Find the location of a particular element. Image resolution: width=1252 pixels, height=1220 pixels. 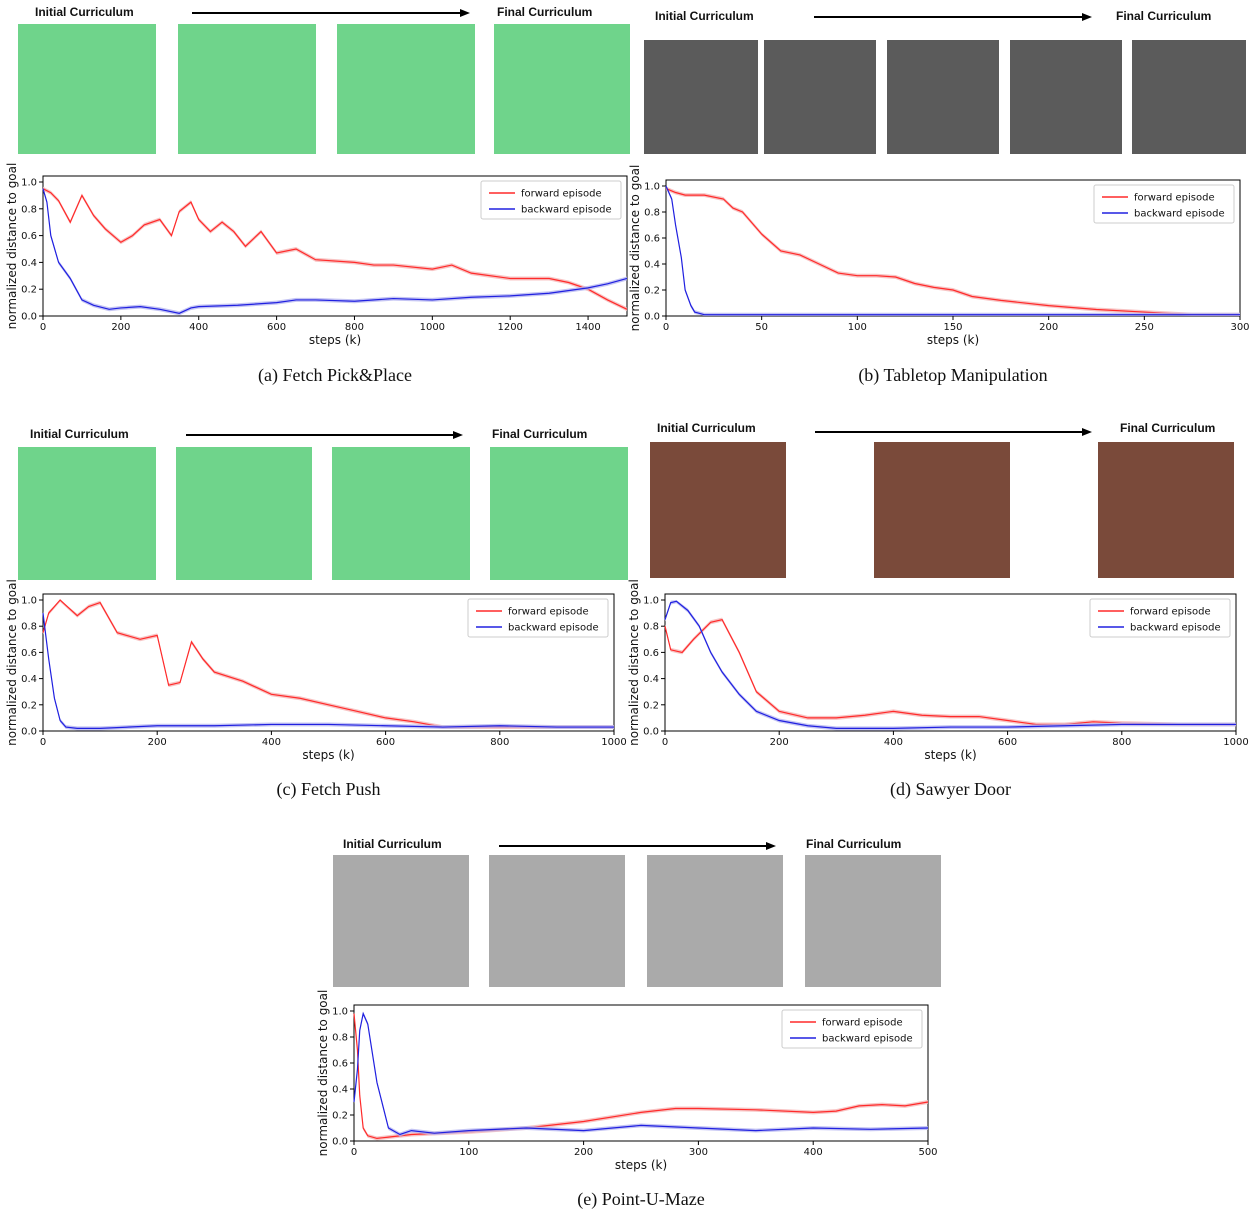

figure-caption: (a) Fetch Pick&Place is located at coordinates (335, 375).